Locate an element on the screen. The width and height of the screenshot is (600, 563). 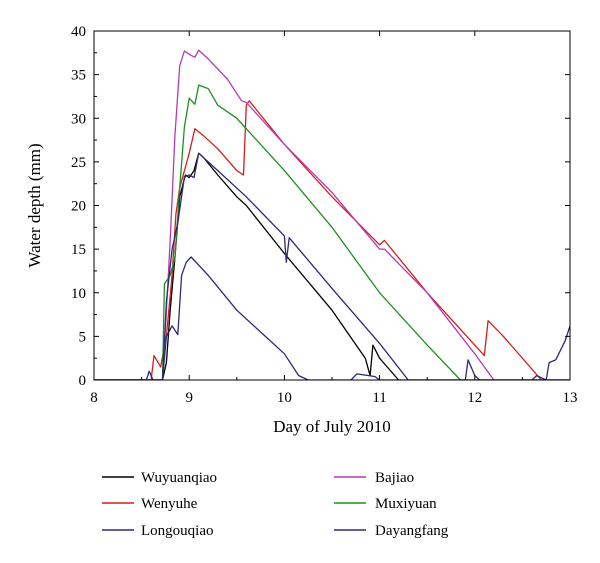
y-tick-label: 25 is located at coordinates (78, 163).